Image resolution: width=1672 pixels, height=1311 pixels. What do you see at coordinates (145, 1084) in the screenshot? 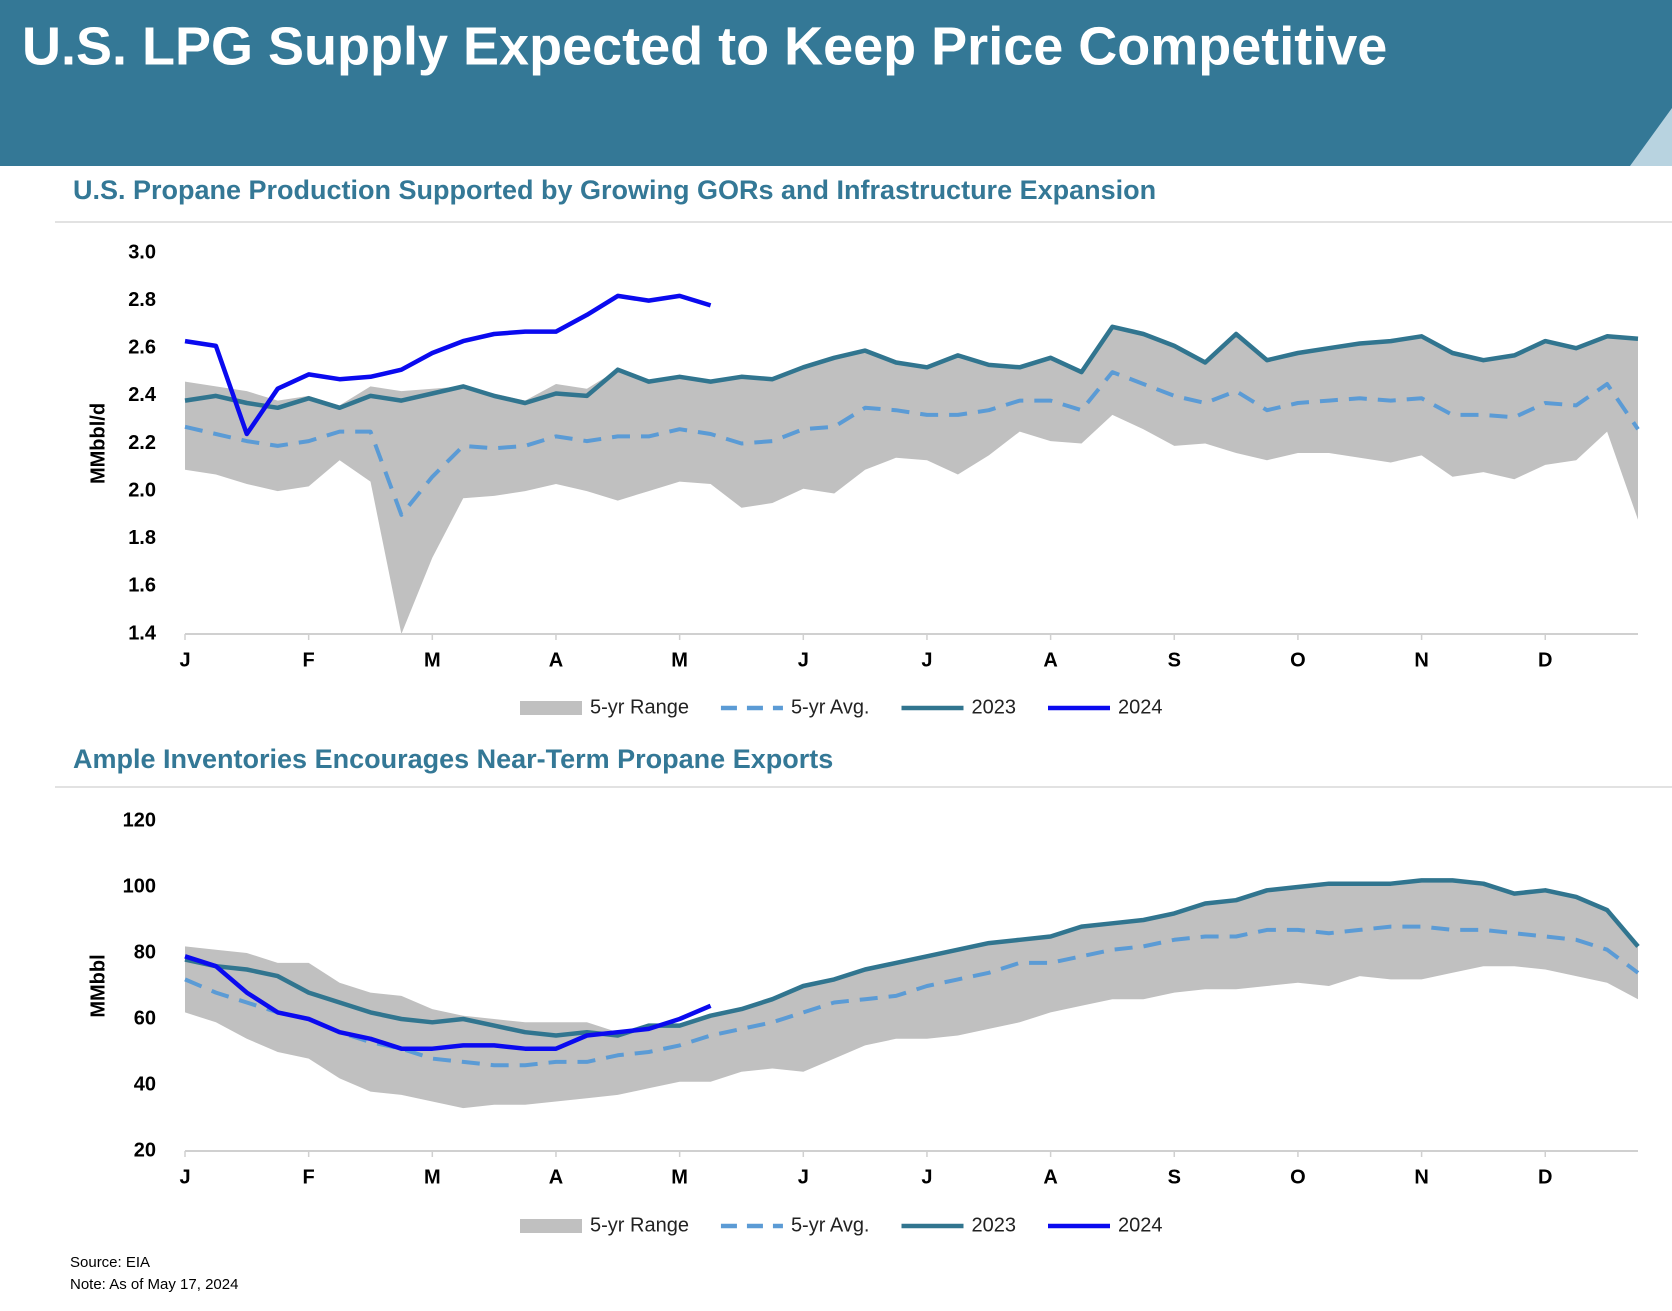
I see `y-tick-label: 40` at bounding box center [145, 1084].